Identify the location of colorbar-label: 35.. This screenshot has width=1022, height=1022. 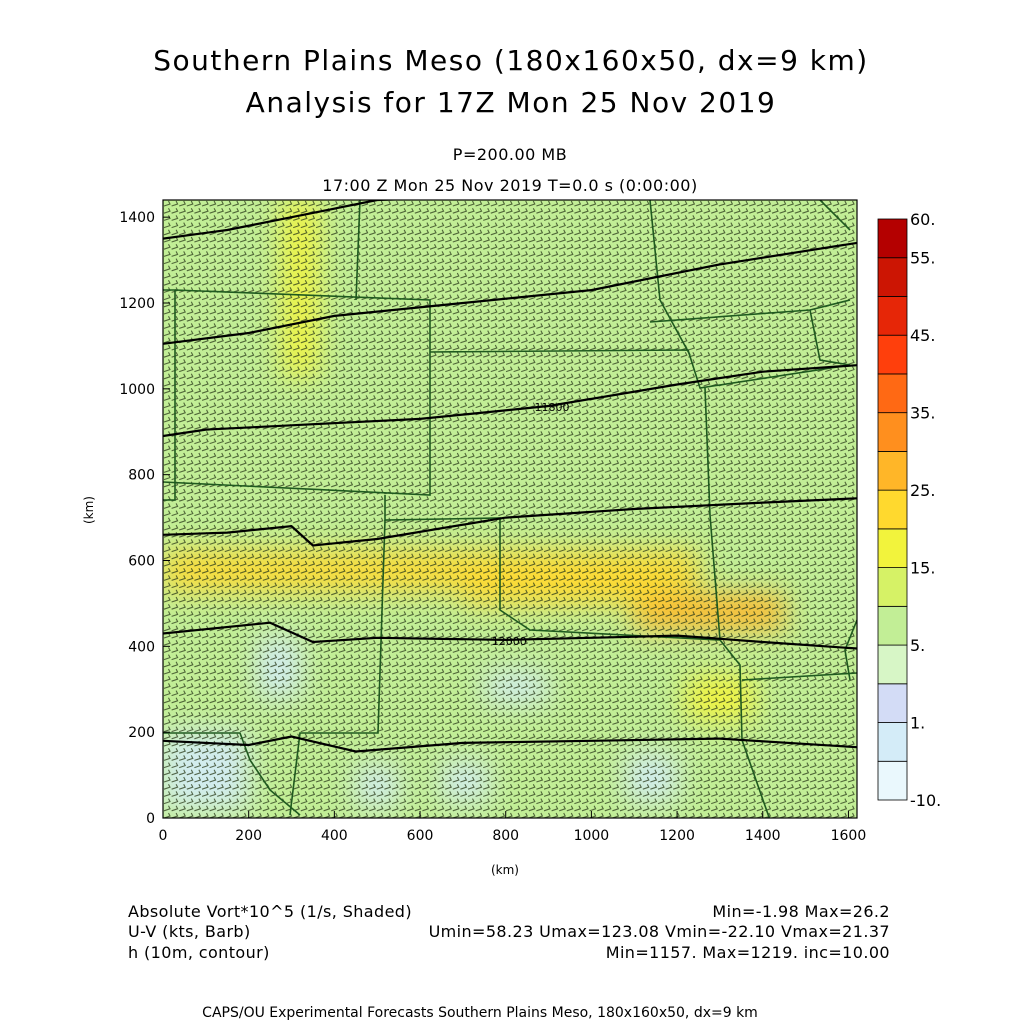
(922, 413).